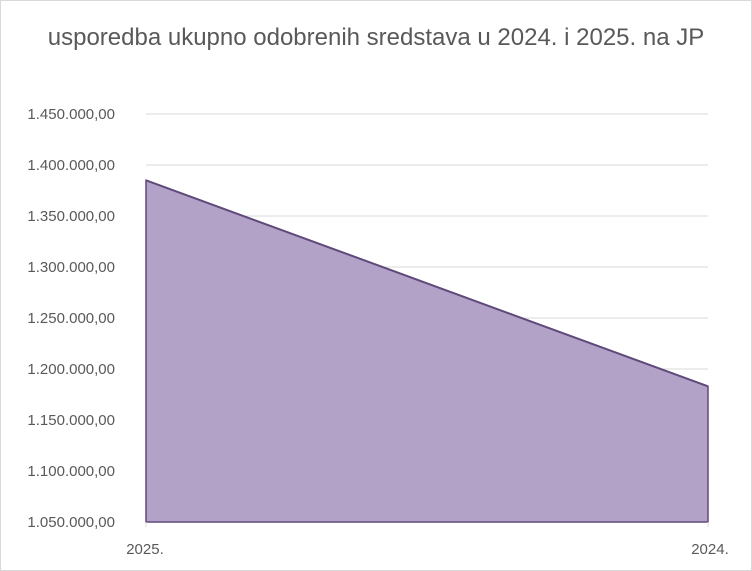  Describe the element at coordinates (71, 114) in the screenshot. I see `y-tick-label: 1.450.000,00` at that location.